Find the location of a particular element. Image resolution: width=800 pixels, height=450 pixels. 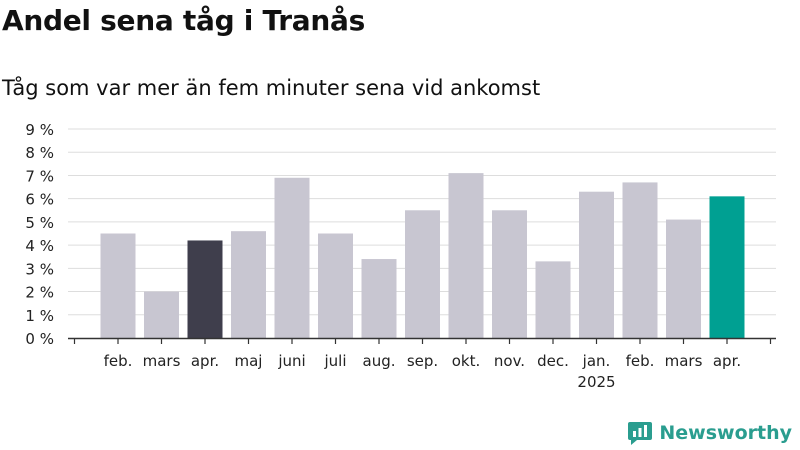

y-tick-labels: 0 % 1 % 2 % 3 % 4 % 5 % 6 % 7 % 8 % 9 % is located at coordinates (39, 234).